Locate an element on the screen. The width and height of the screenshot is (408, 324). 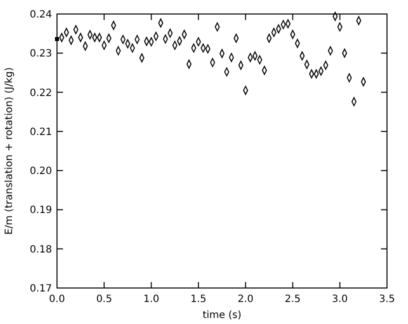
y-axis-title: E/m (translation + rotation) (J/kg) is located at coordinates (9, 151).